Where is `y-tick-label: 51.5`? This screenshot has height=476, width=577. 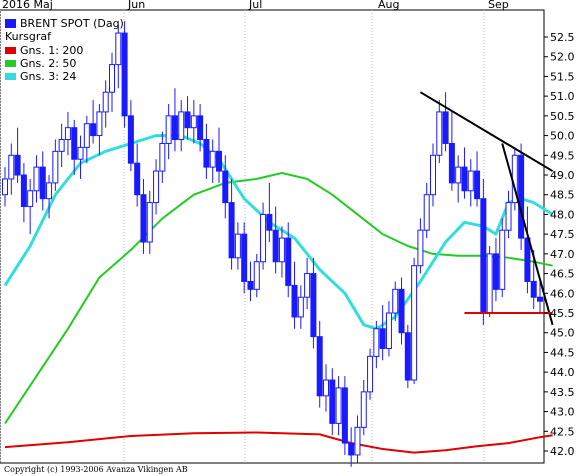
y-tick-label: 51.5 is located at coordinates (562, 76).